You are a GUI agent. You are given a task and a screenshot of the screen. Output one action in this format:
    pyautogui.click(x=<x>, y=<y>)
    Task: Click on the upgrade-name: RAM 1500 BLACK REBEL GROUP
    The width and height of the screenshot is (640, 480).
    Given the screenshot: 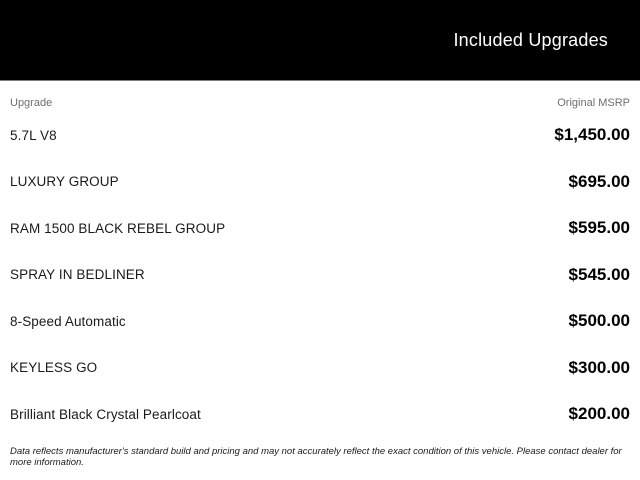 What is the action you would take?
    pyautogui.click(x=118, y=228)
    